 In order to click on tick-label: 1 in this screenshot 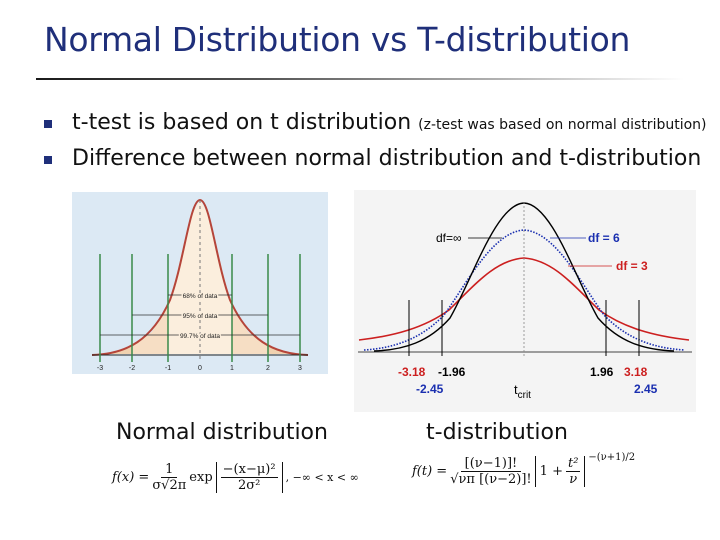, I will do `click(232, 368)`.